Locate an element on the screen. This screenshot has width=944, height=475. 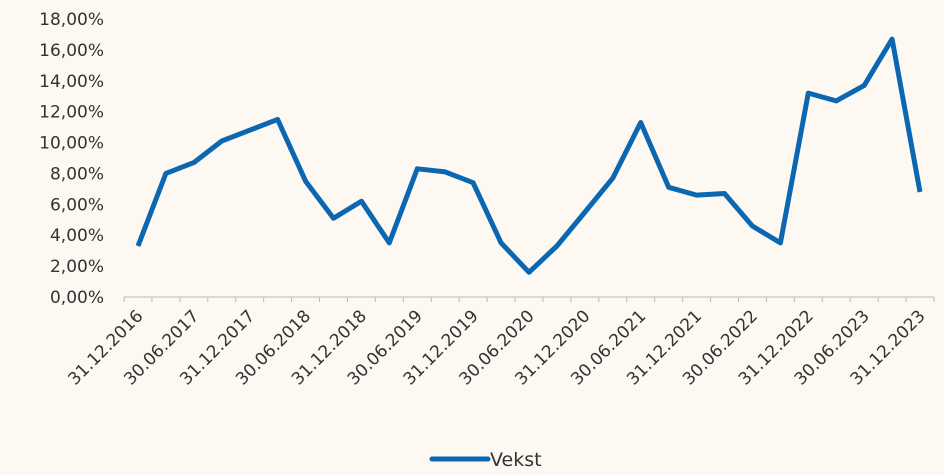
y-tick-label: 10,00% is located at coordinates (71, 144).